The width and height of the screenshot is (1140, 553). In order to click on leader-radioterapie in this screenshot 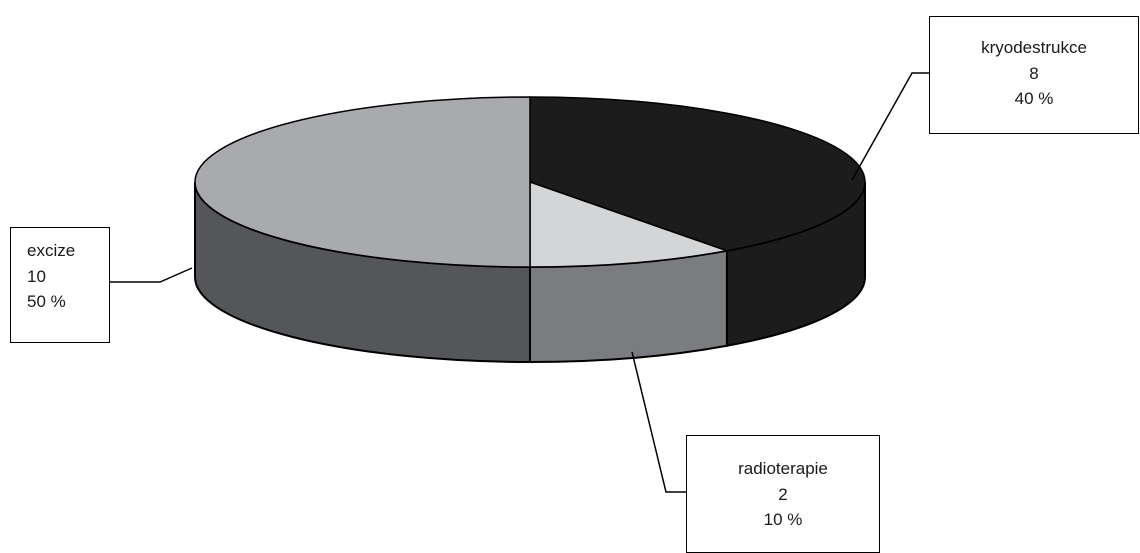, I will do `click(658, 422)`.